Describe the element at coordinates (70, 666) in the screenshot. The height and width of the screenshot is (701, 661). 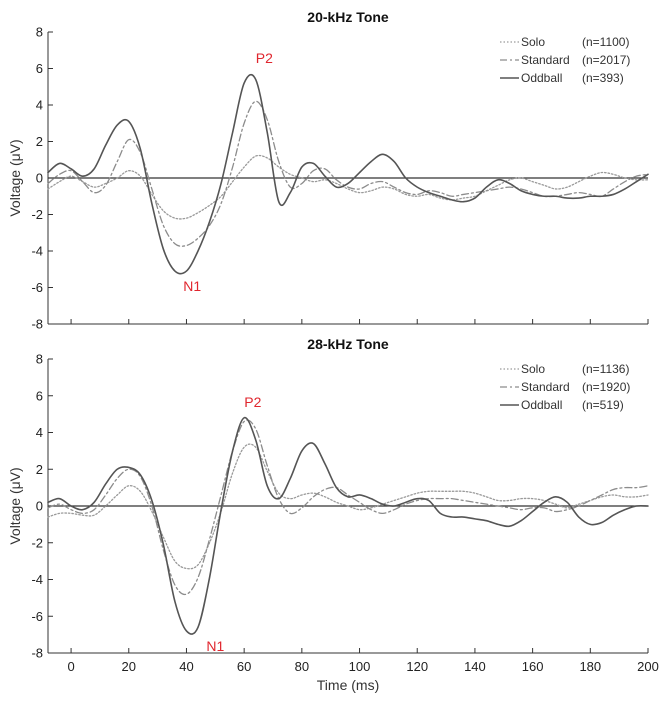
I see `x-tick-label: 0` at that location.